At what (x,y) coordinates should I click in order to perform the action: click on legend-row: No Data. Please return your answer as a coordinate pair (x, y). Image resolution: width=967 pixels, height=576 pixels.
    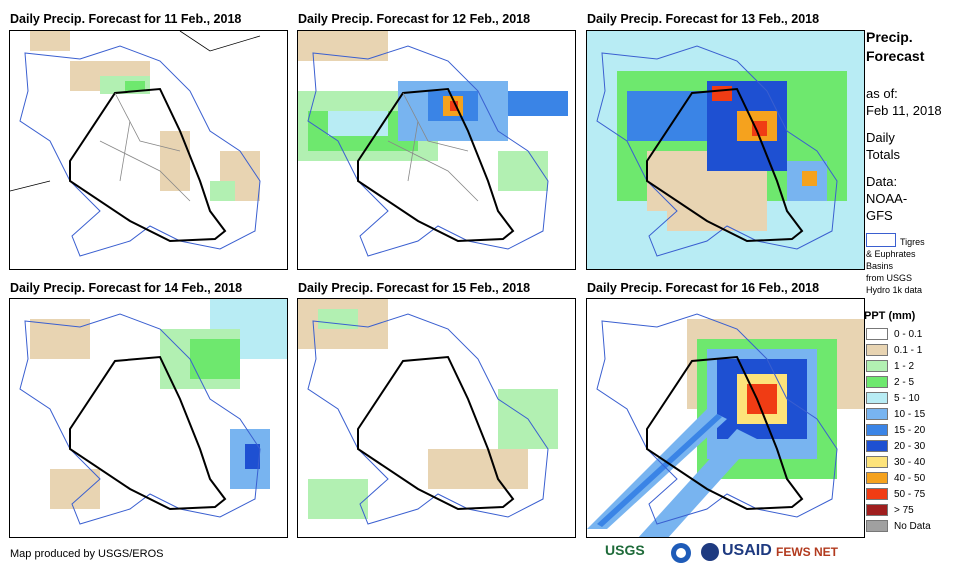
    Looking at the image, I should click on (898, 526).